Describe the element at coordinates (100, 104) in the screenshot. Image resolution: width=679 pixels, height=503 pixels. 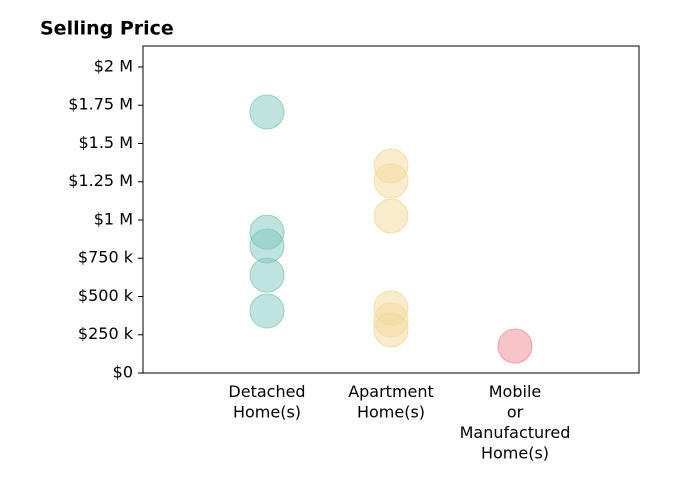
I see `y-tick-label: $1.75 M` at that location.